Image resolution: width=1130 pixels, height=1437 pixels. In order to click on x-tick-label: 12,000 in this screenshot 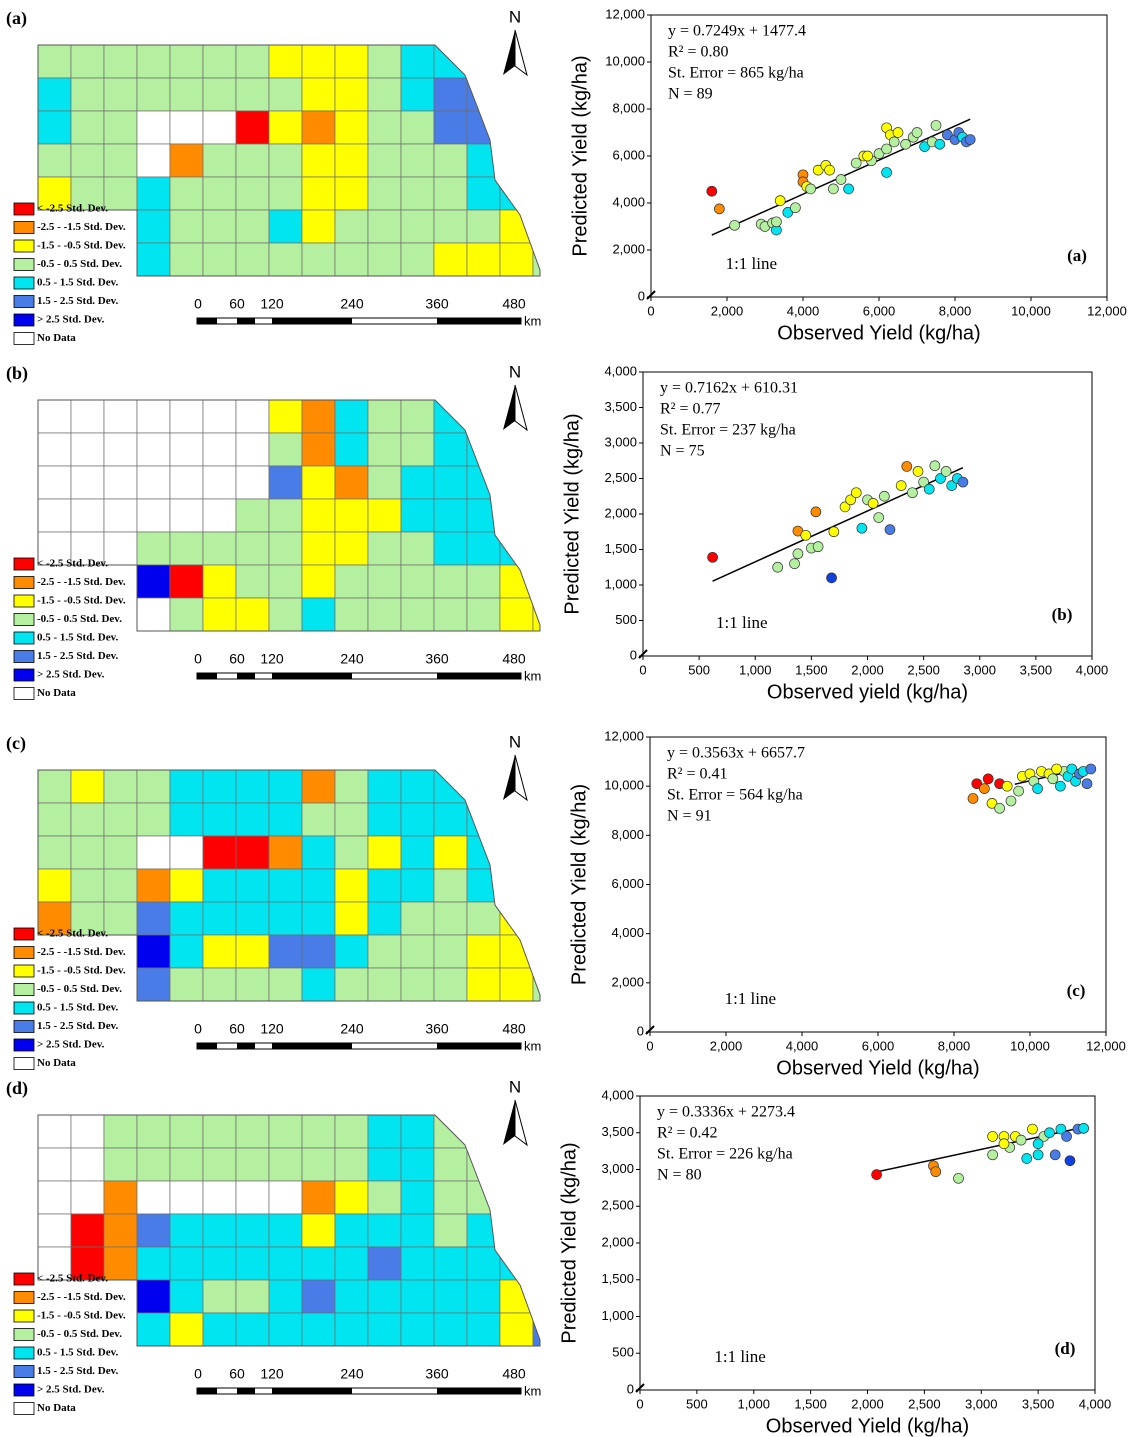, I will do `click(1107, 310)`.